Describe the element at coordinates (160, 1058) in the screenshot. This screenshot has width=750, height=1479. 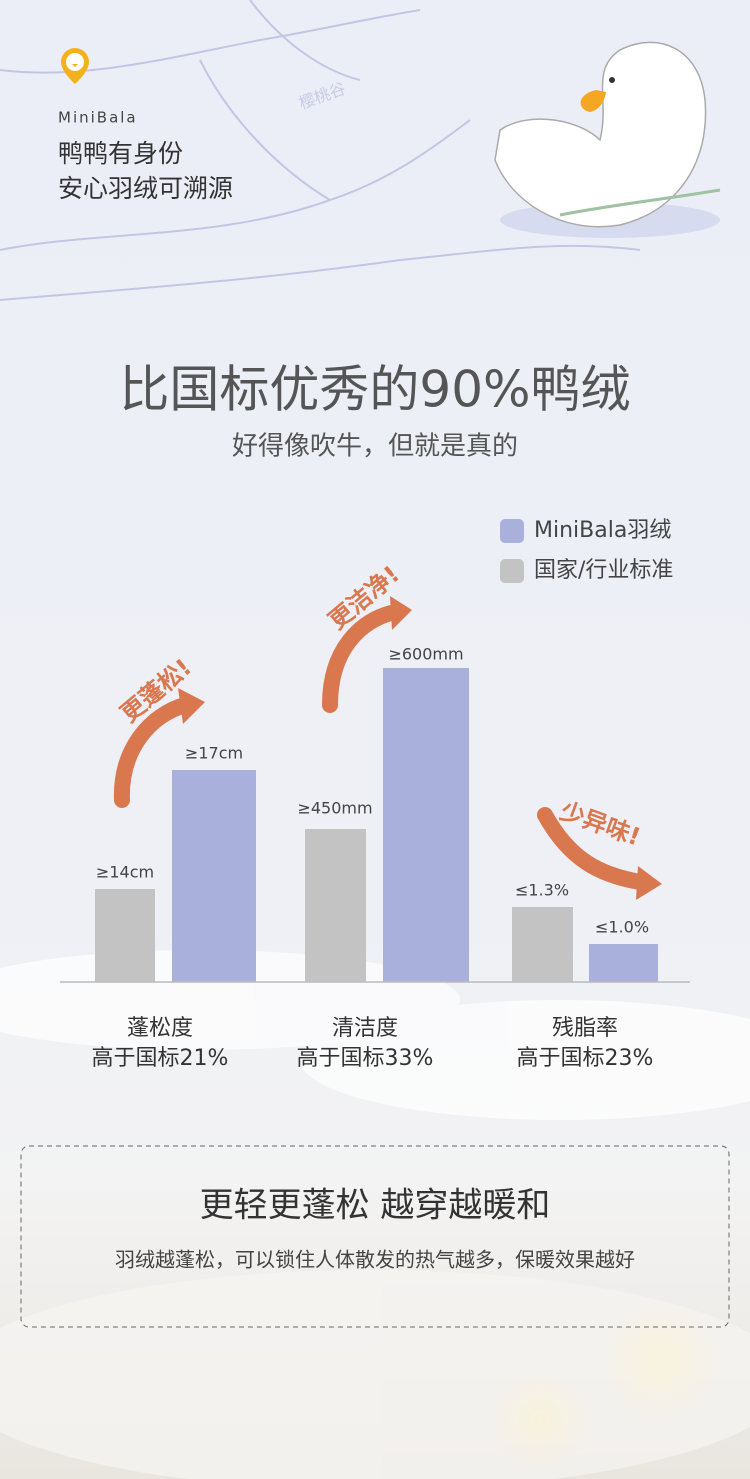
I see `group-note: 高于国标21%` at that location.